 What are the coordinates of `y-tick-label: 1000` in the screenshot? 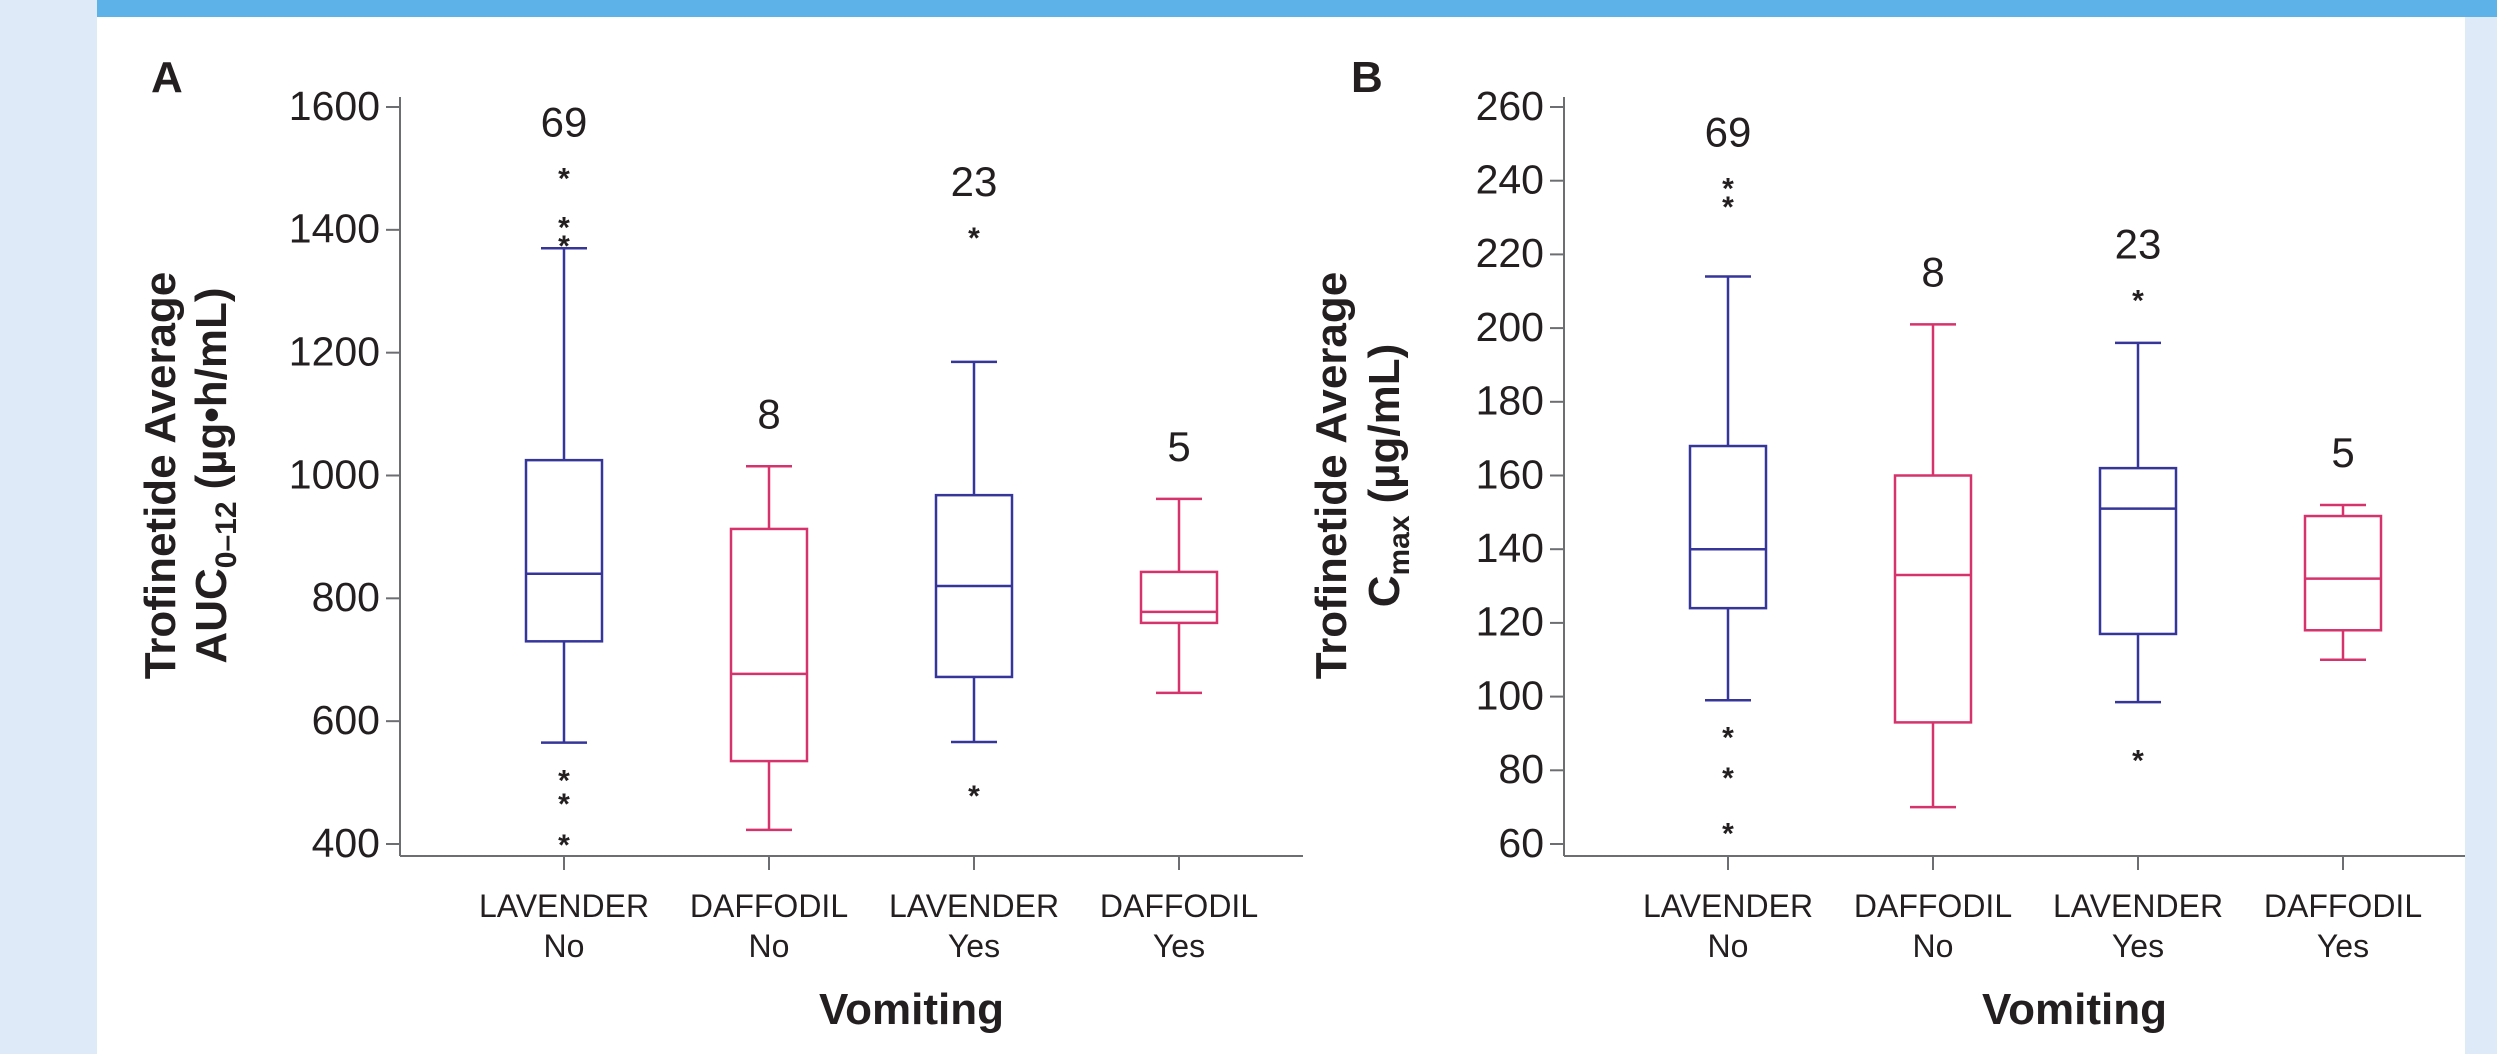 It's located at (334, 474).